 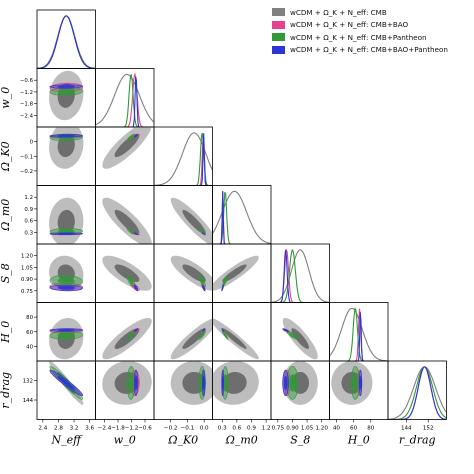 I want to click on panel-S8-S8, so click(x=300, y=275).